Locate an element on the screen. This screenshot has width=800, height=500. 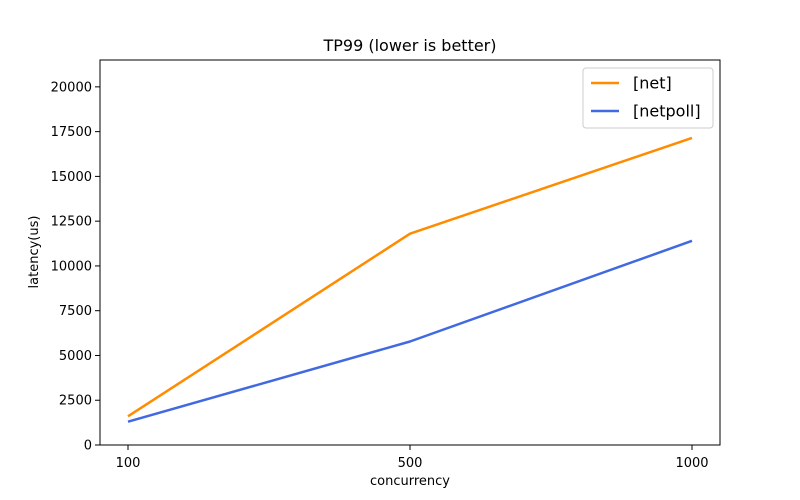
y-tick-label: 20000 is located at coordinates (71, 87).